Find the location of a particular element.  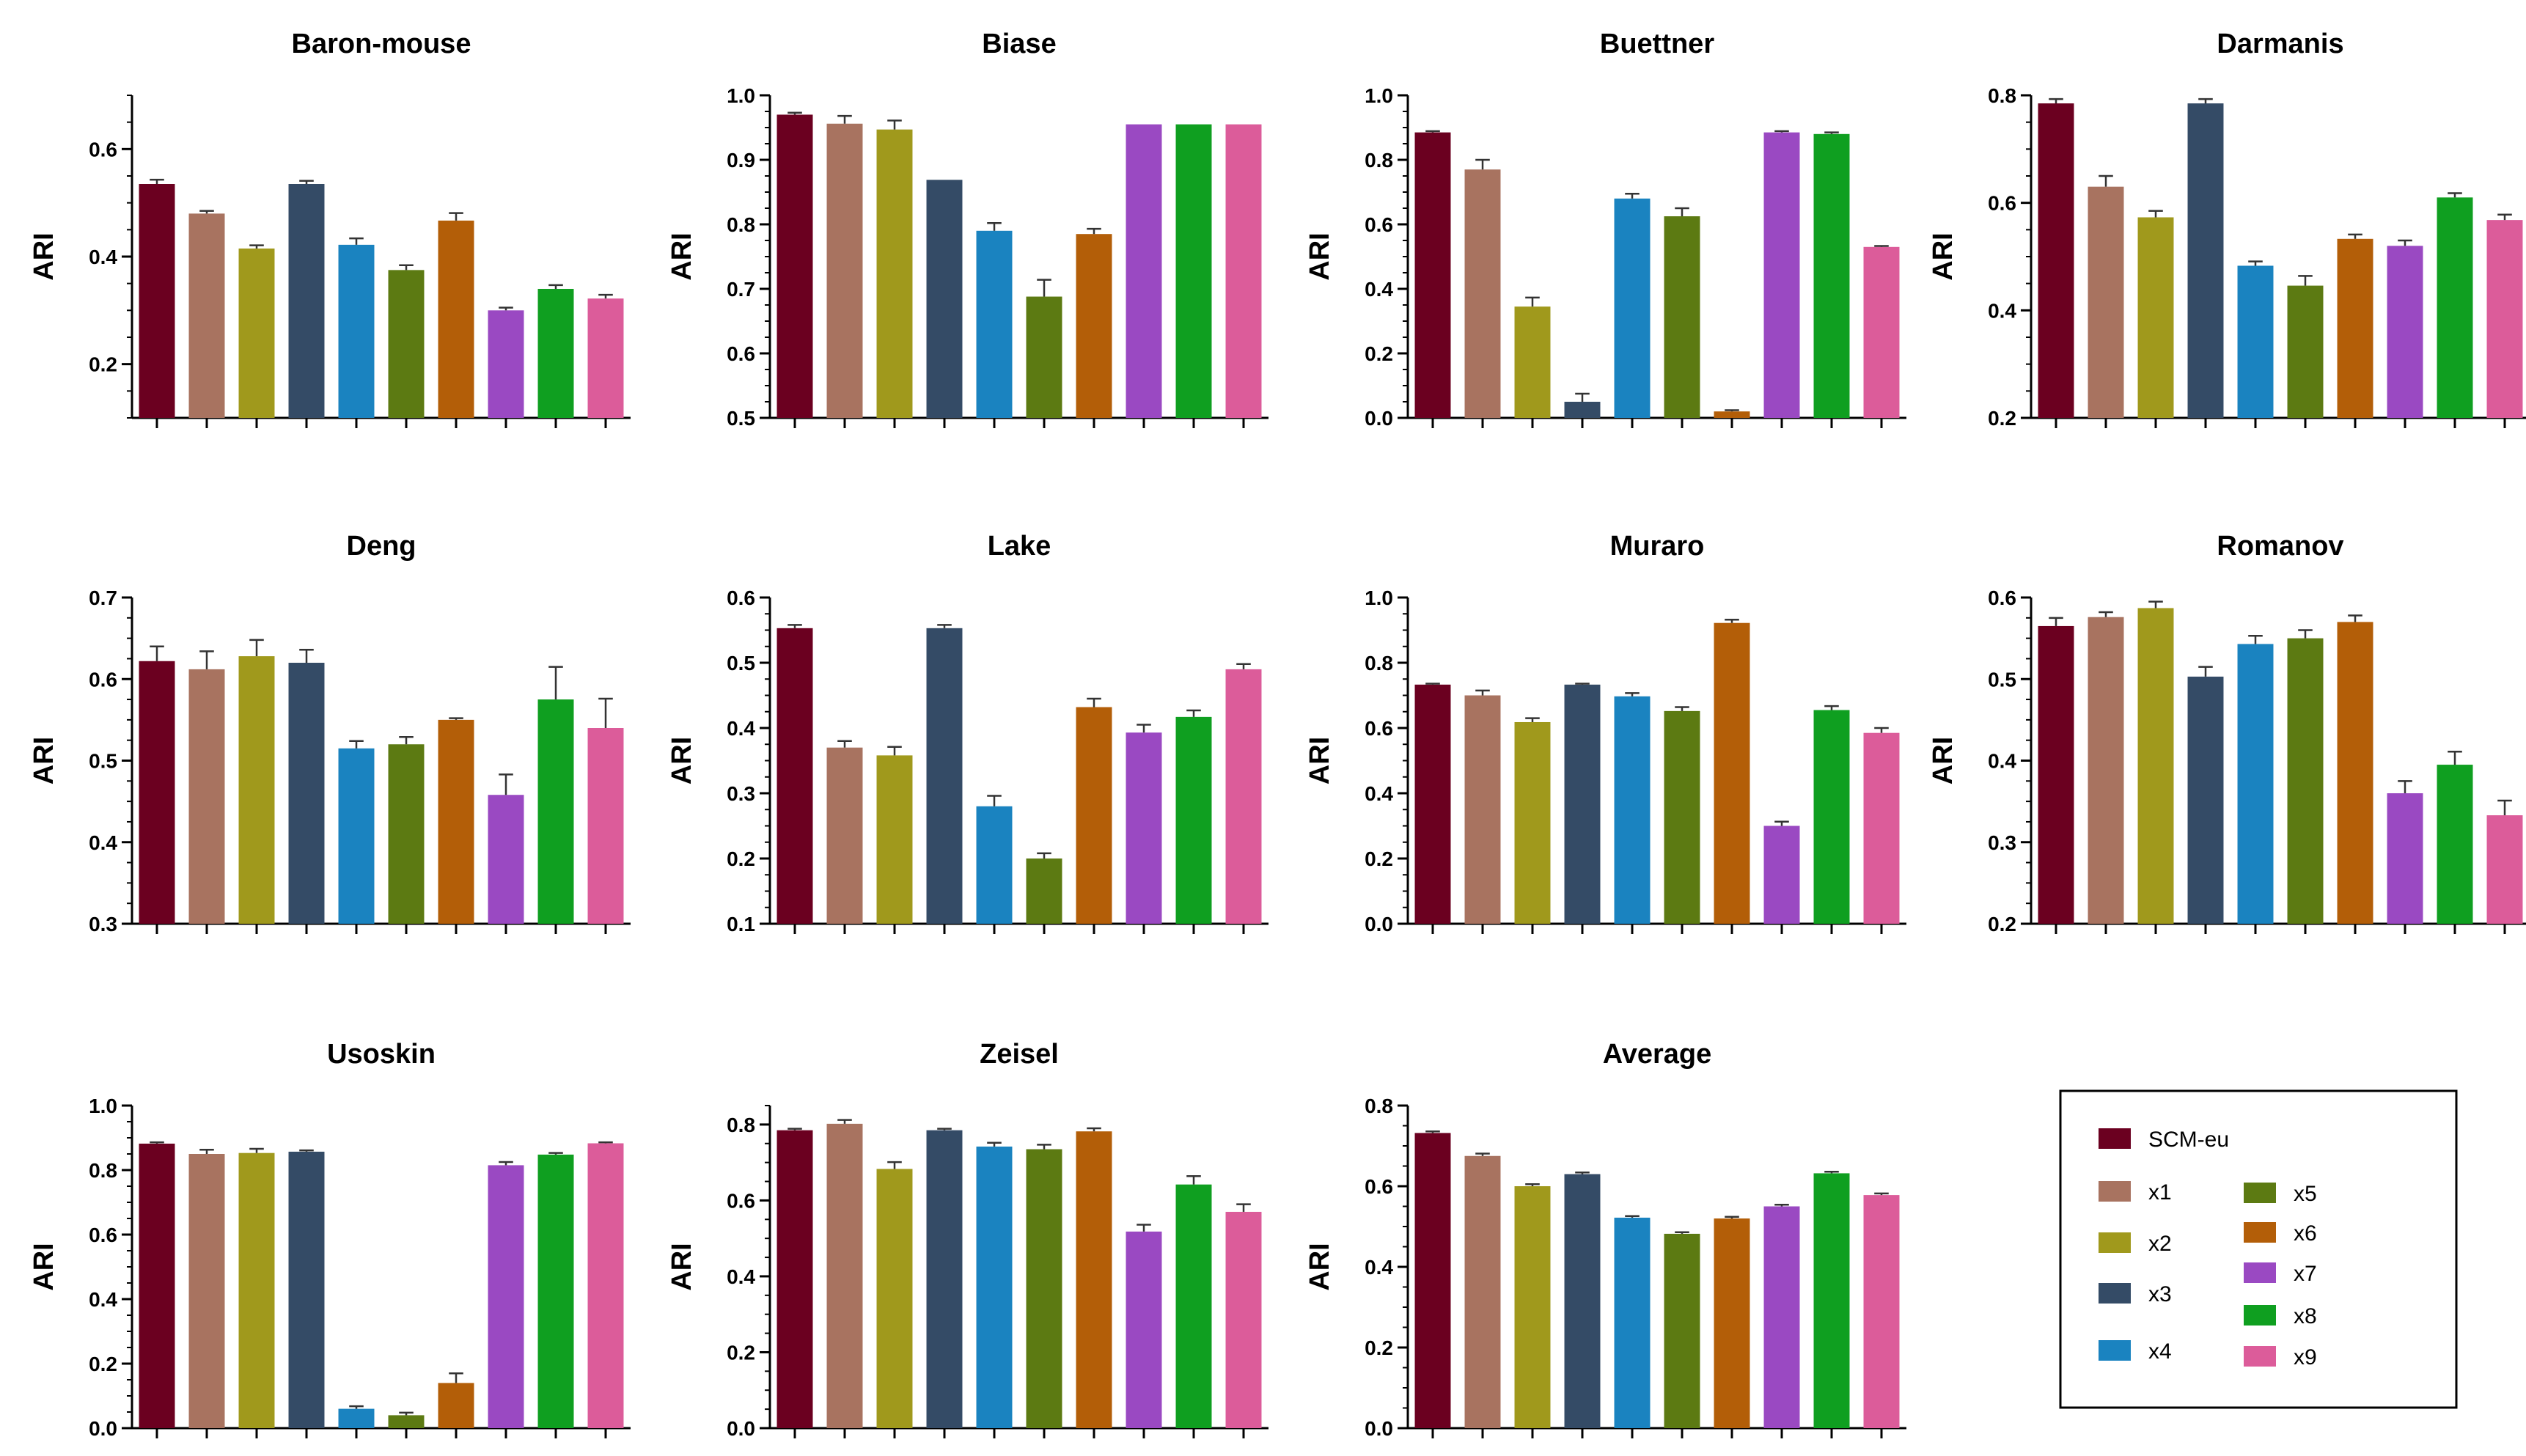

legend-item-x8: x8 is located at coordinates (2280, 1316).